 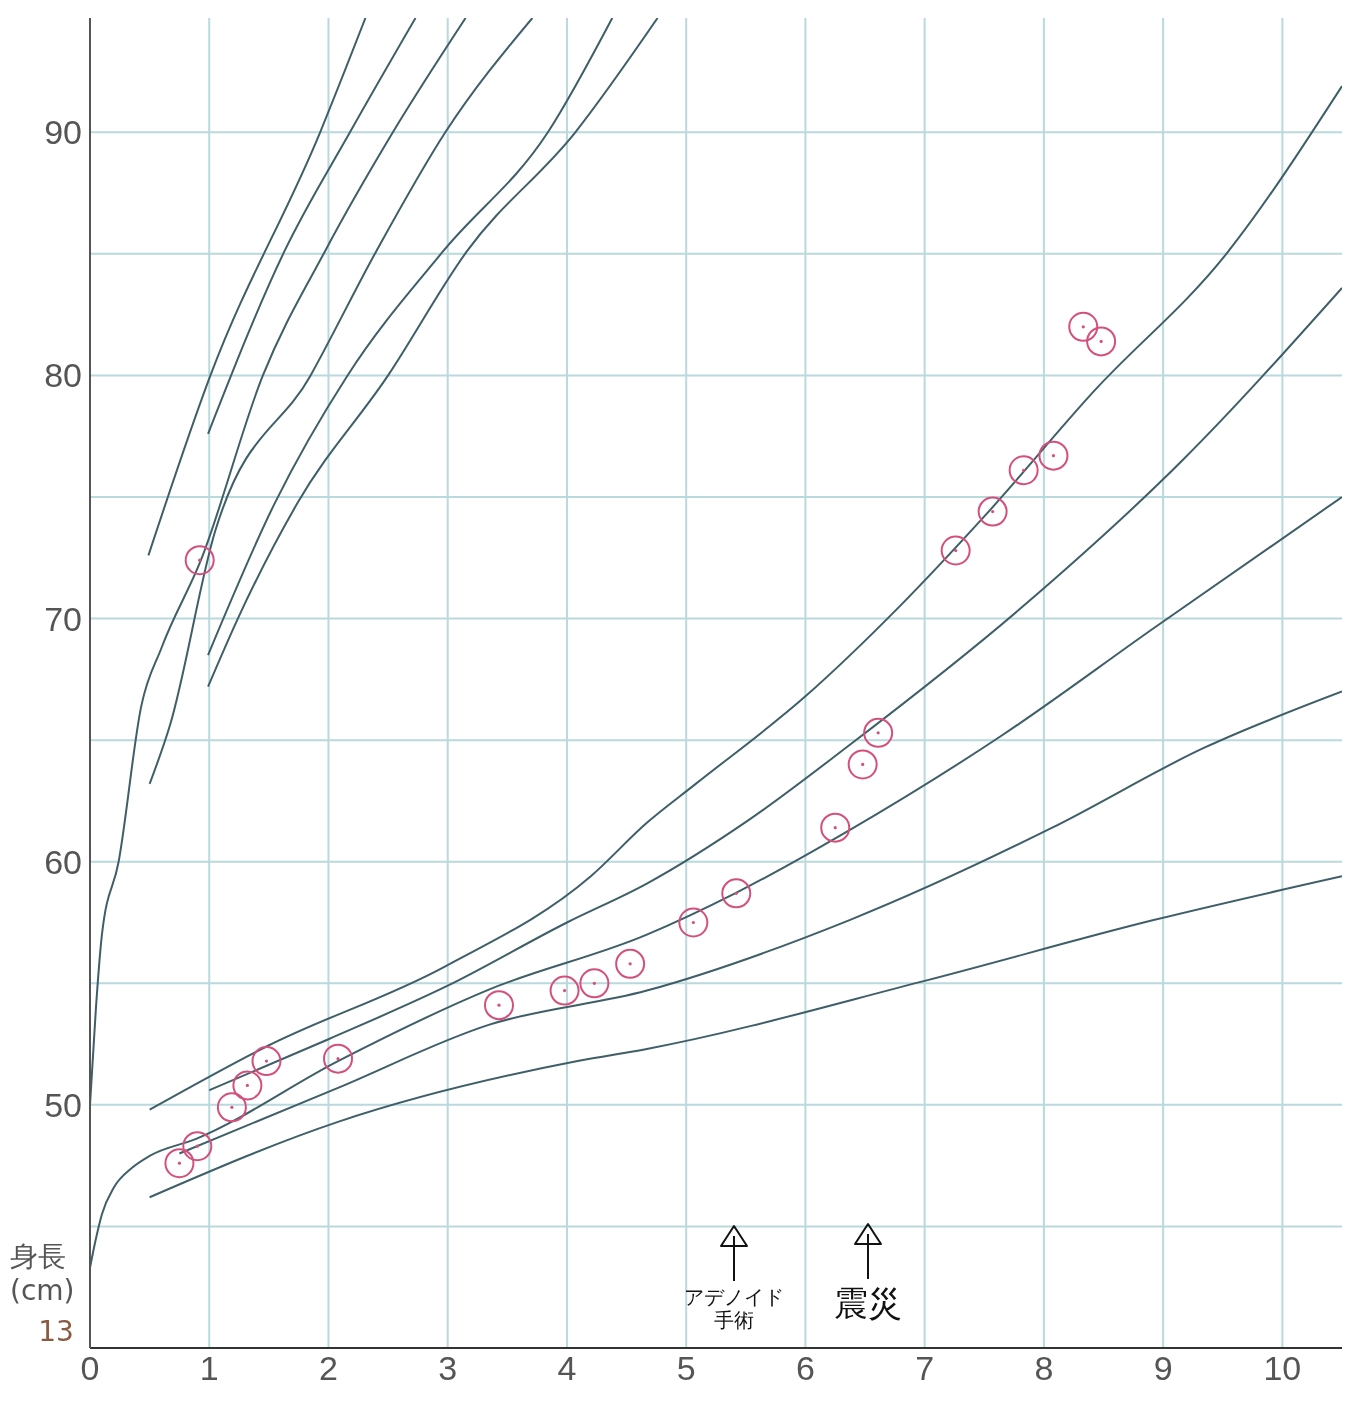 I want to click on annotation: 震災, so click(x=868, y=1303).